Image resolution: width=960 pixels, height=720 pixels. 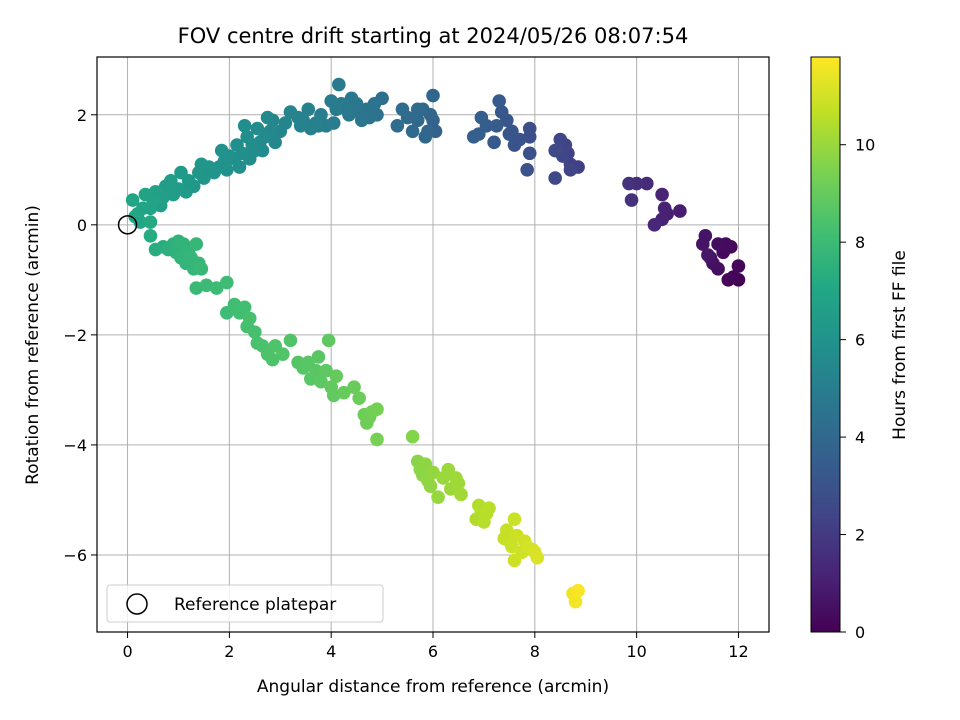 I want to click on x-tick-label: 8, so click(x=535, y=651).